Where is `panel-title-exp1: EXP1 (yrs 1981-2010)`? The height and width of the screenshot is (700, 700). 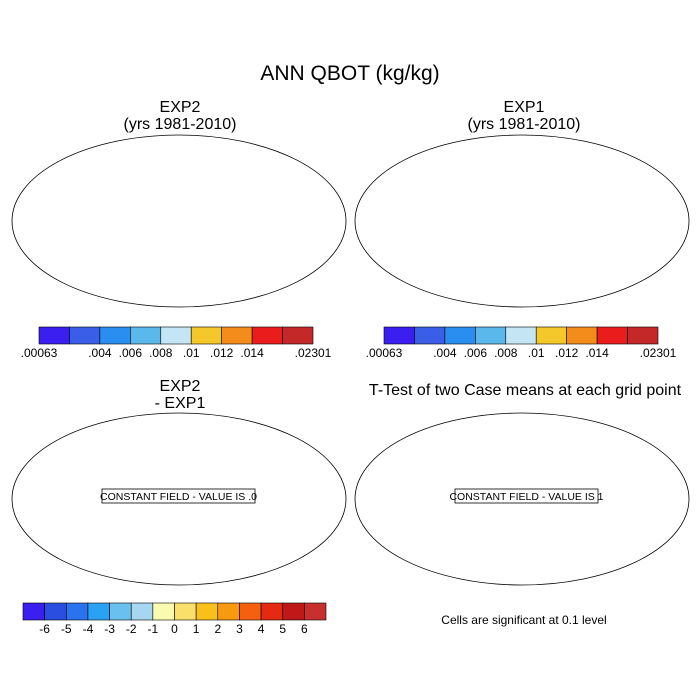 panel-title-exp1: EXP1 (yrs 1981-2010) is located at coordinates (524, 116).